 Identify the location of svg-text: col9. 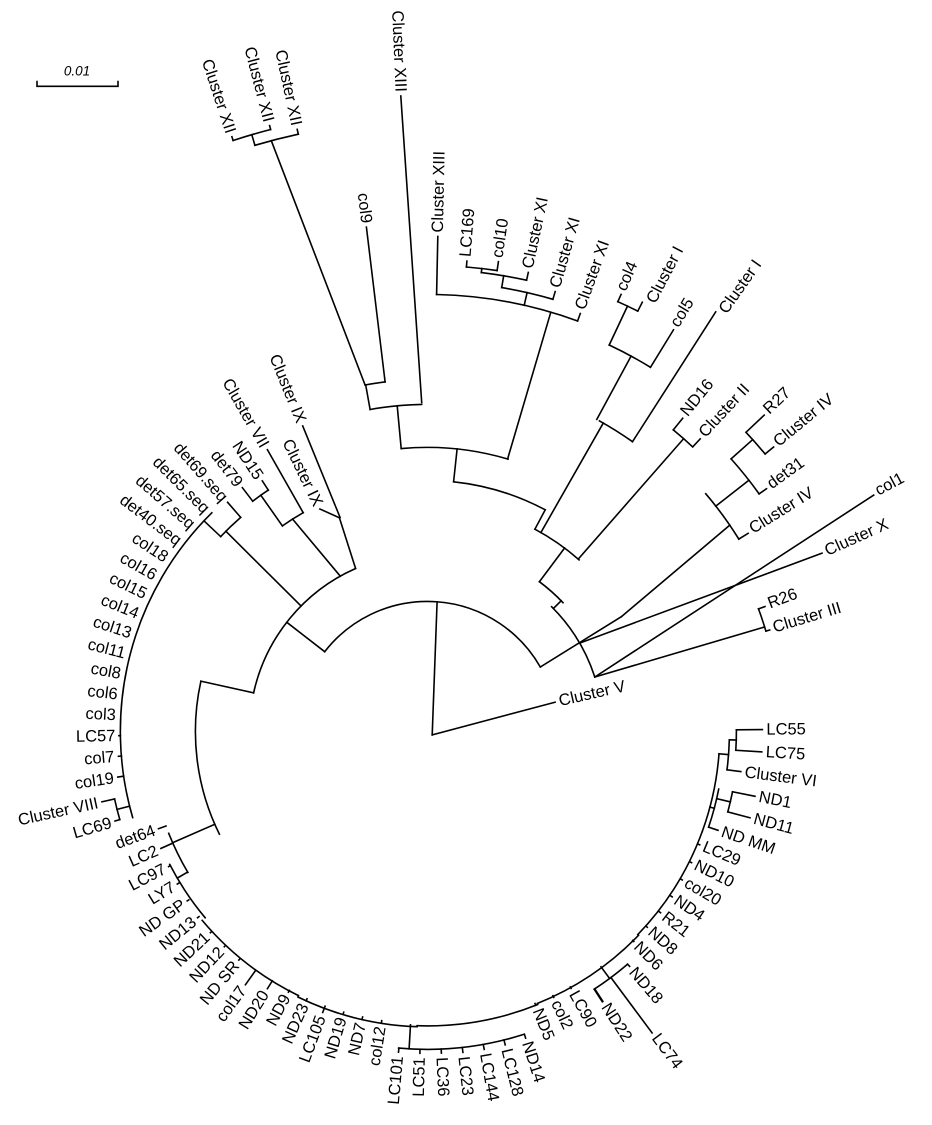
(365, 208).